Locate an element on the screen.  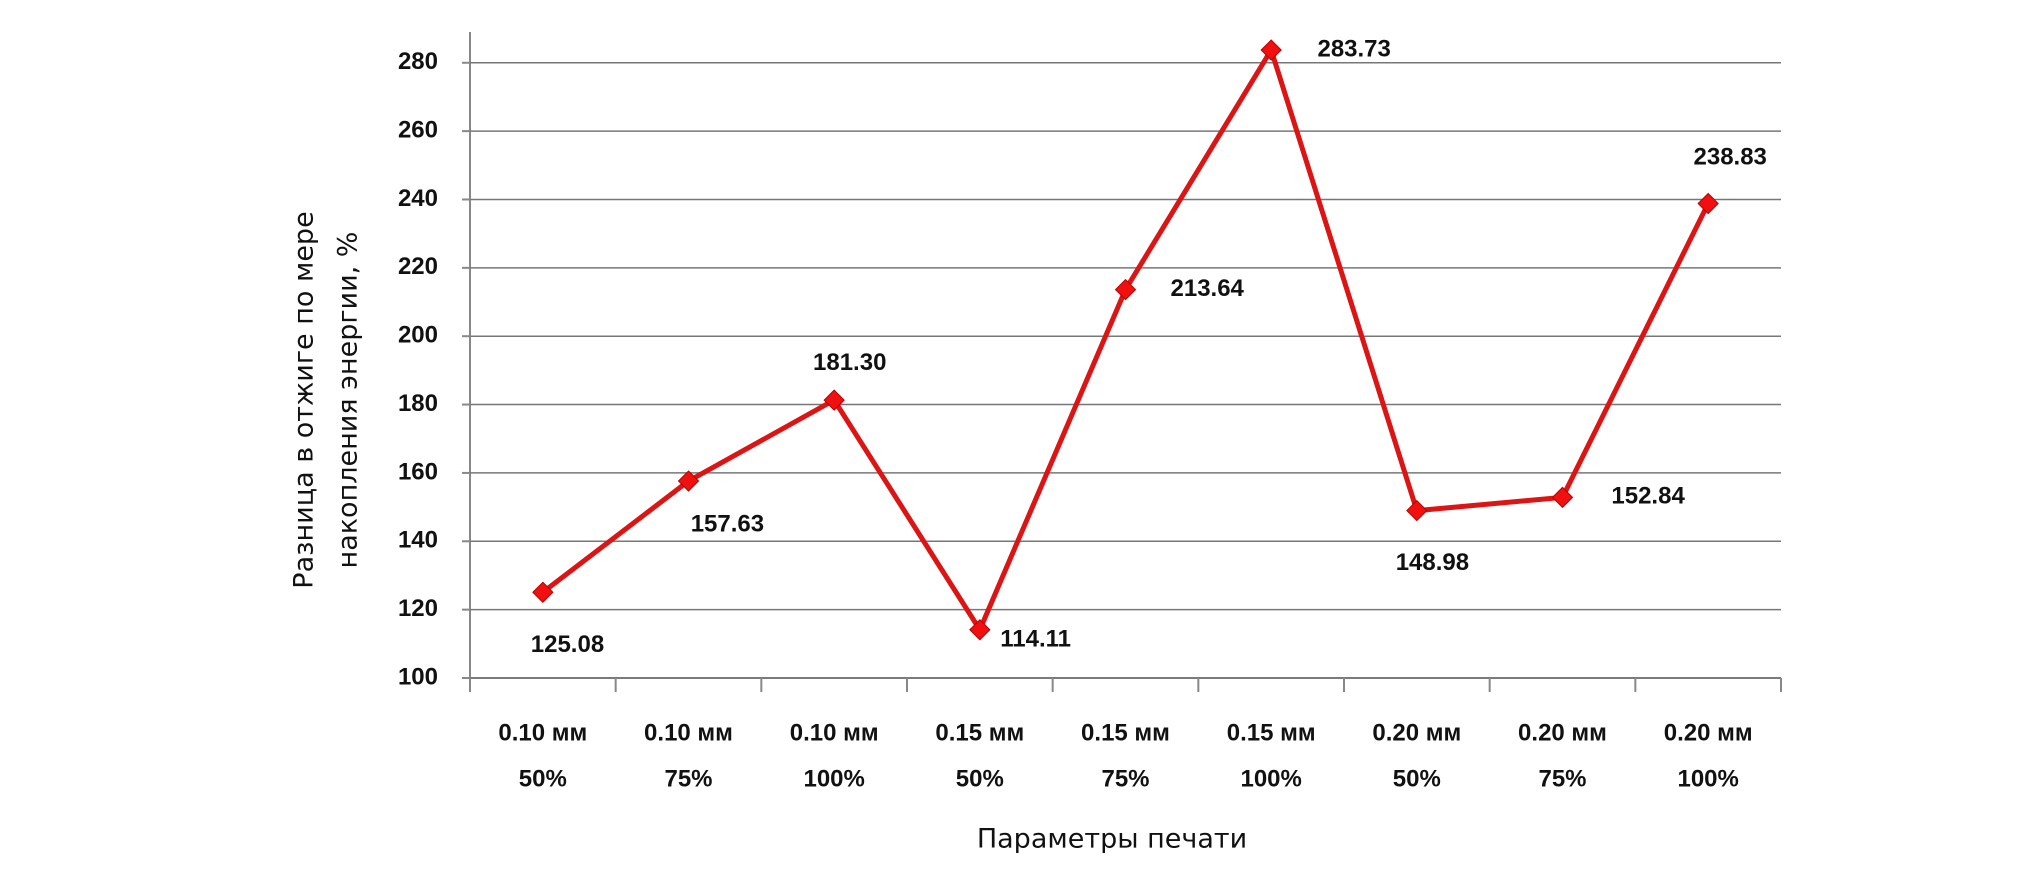
data-label: 238.83 is located at coordinates (1730, 156).